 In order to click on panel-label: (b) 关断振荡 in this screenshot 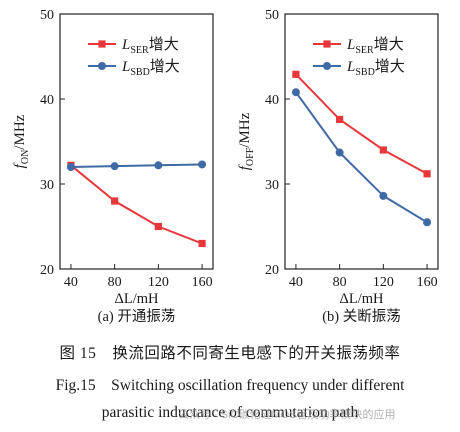, I will do `click(361, 316)`.